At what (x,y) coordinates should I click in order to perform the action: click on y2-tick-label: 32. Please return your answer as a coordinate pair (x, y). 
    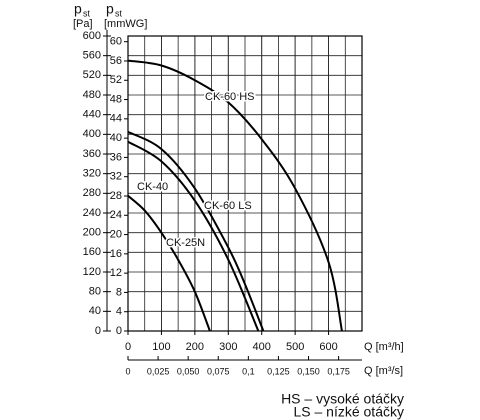
    Looking at the image, I should click on (116, 177).